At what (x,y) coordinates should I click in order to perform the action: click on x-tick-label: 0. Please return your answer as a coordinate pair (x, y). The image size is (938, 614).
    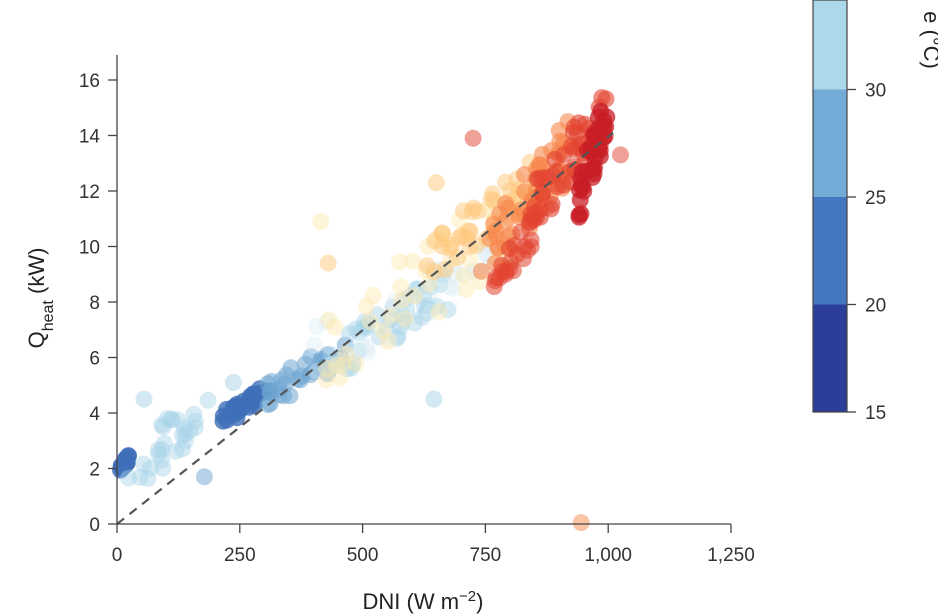
    Looking at the image, I should click on (117, 555).